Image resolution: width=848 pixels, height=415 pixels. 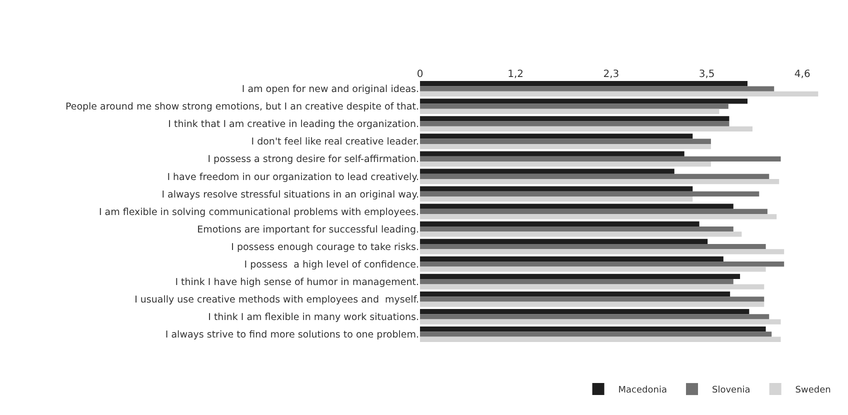 I want to click on y-tick-label: I am flexible in solving communicational problems with employees., so click(x=258, y=212).